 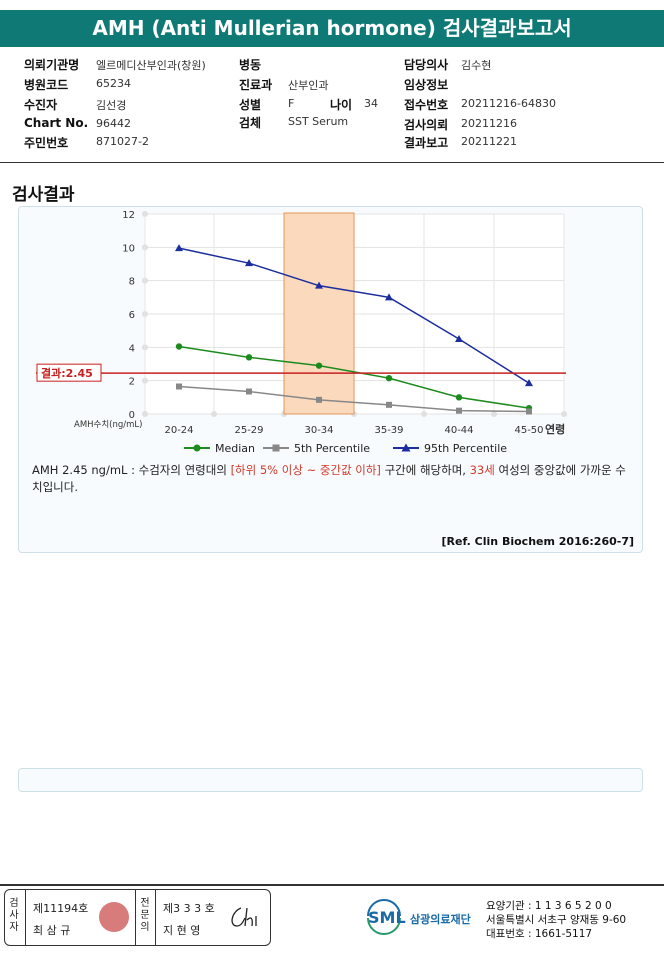 What do you see at coordinates (458, 430) in the screenshot?
I see `x-tick-label: 40-44` at bounding box center [458, 430].